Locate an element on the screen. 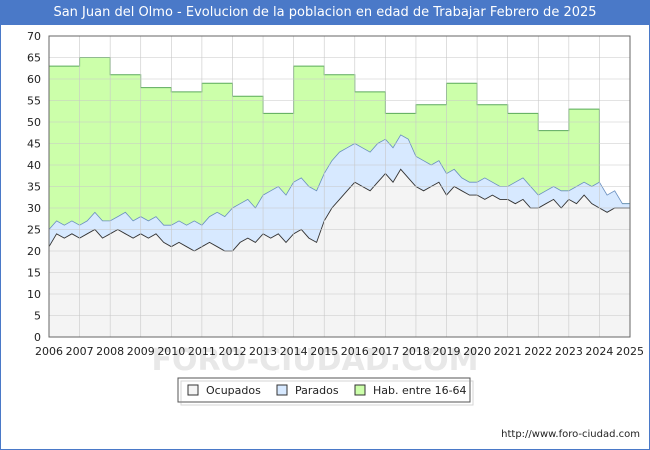 The width and height of the screenshot is (650, 450). y-tick-label: 15 is located at coordinates (34, 273).